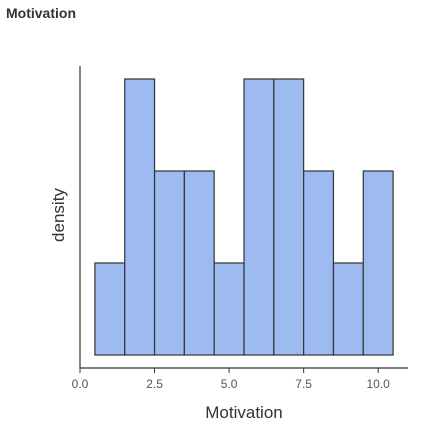 The height and width of the screenshot is (439, 428). I want to click on x-tick-label: 10.0, so click(379, 384).